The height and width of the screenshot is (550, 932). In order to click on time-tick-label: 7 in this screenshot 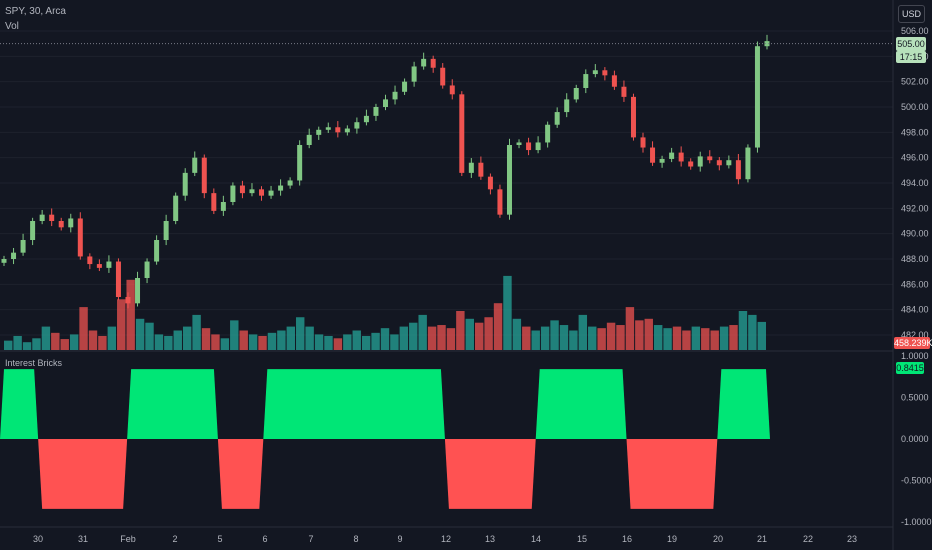, I will do `click(310, 539)`.